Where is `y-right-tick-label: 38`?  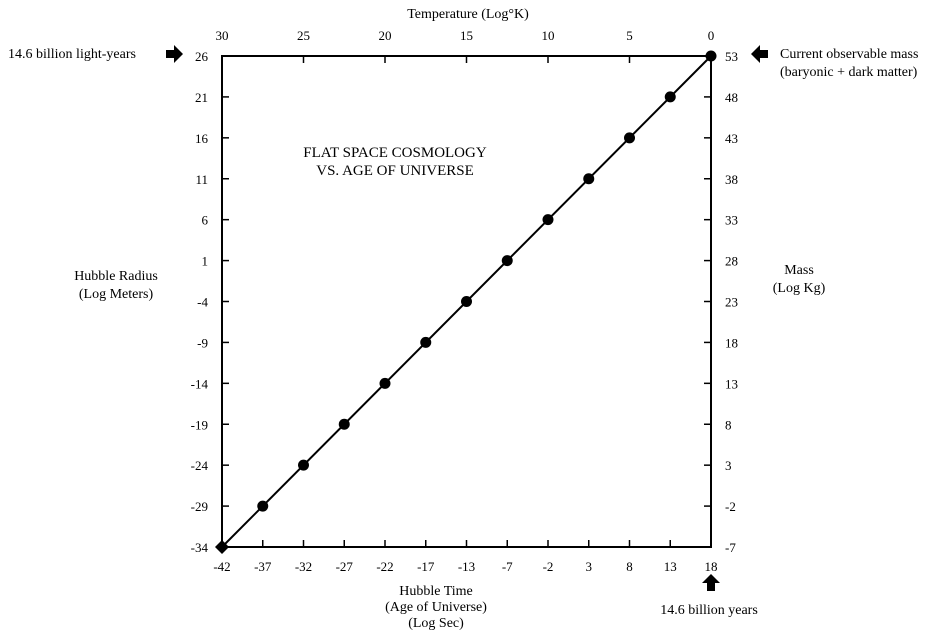 y-right-tick-label: 38 is located at coordinates (731, 179).